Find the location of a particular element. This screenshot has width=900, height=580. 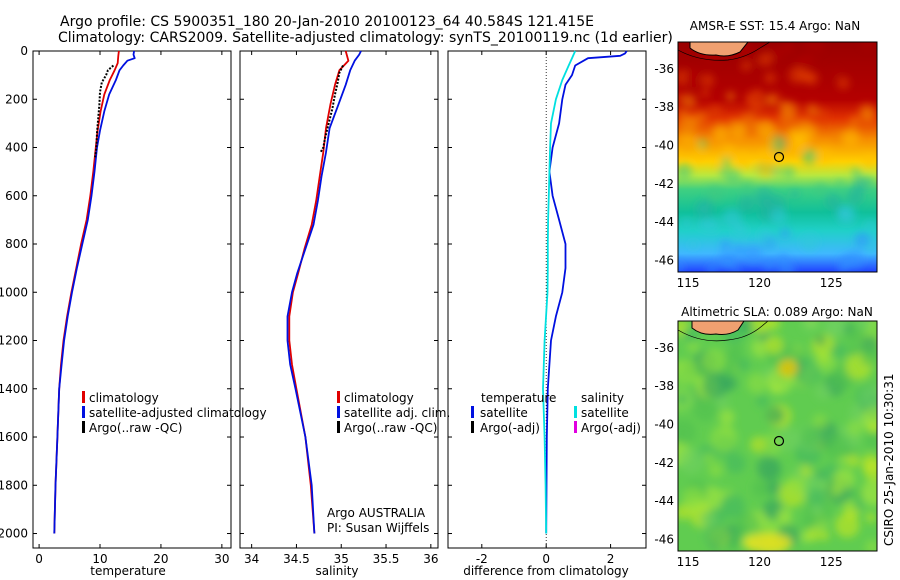

x-tick-label: 30 is located at coordinates (221, 559).